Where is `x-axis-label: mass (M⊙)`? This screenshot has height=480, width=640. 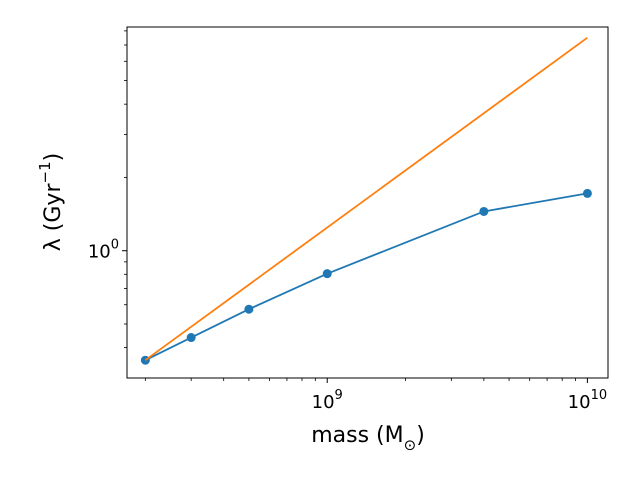
x-axis-label: mass (M⊙) is located at coordinates (368, 438).